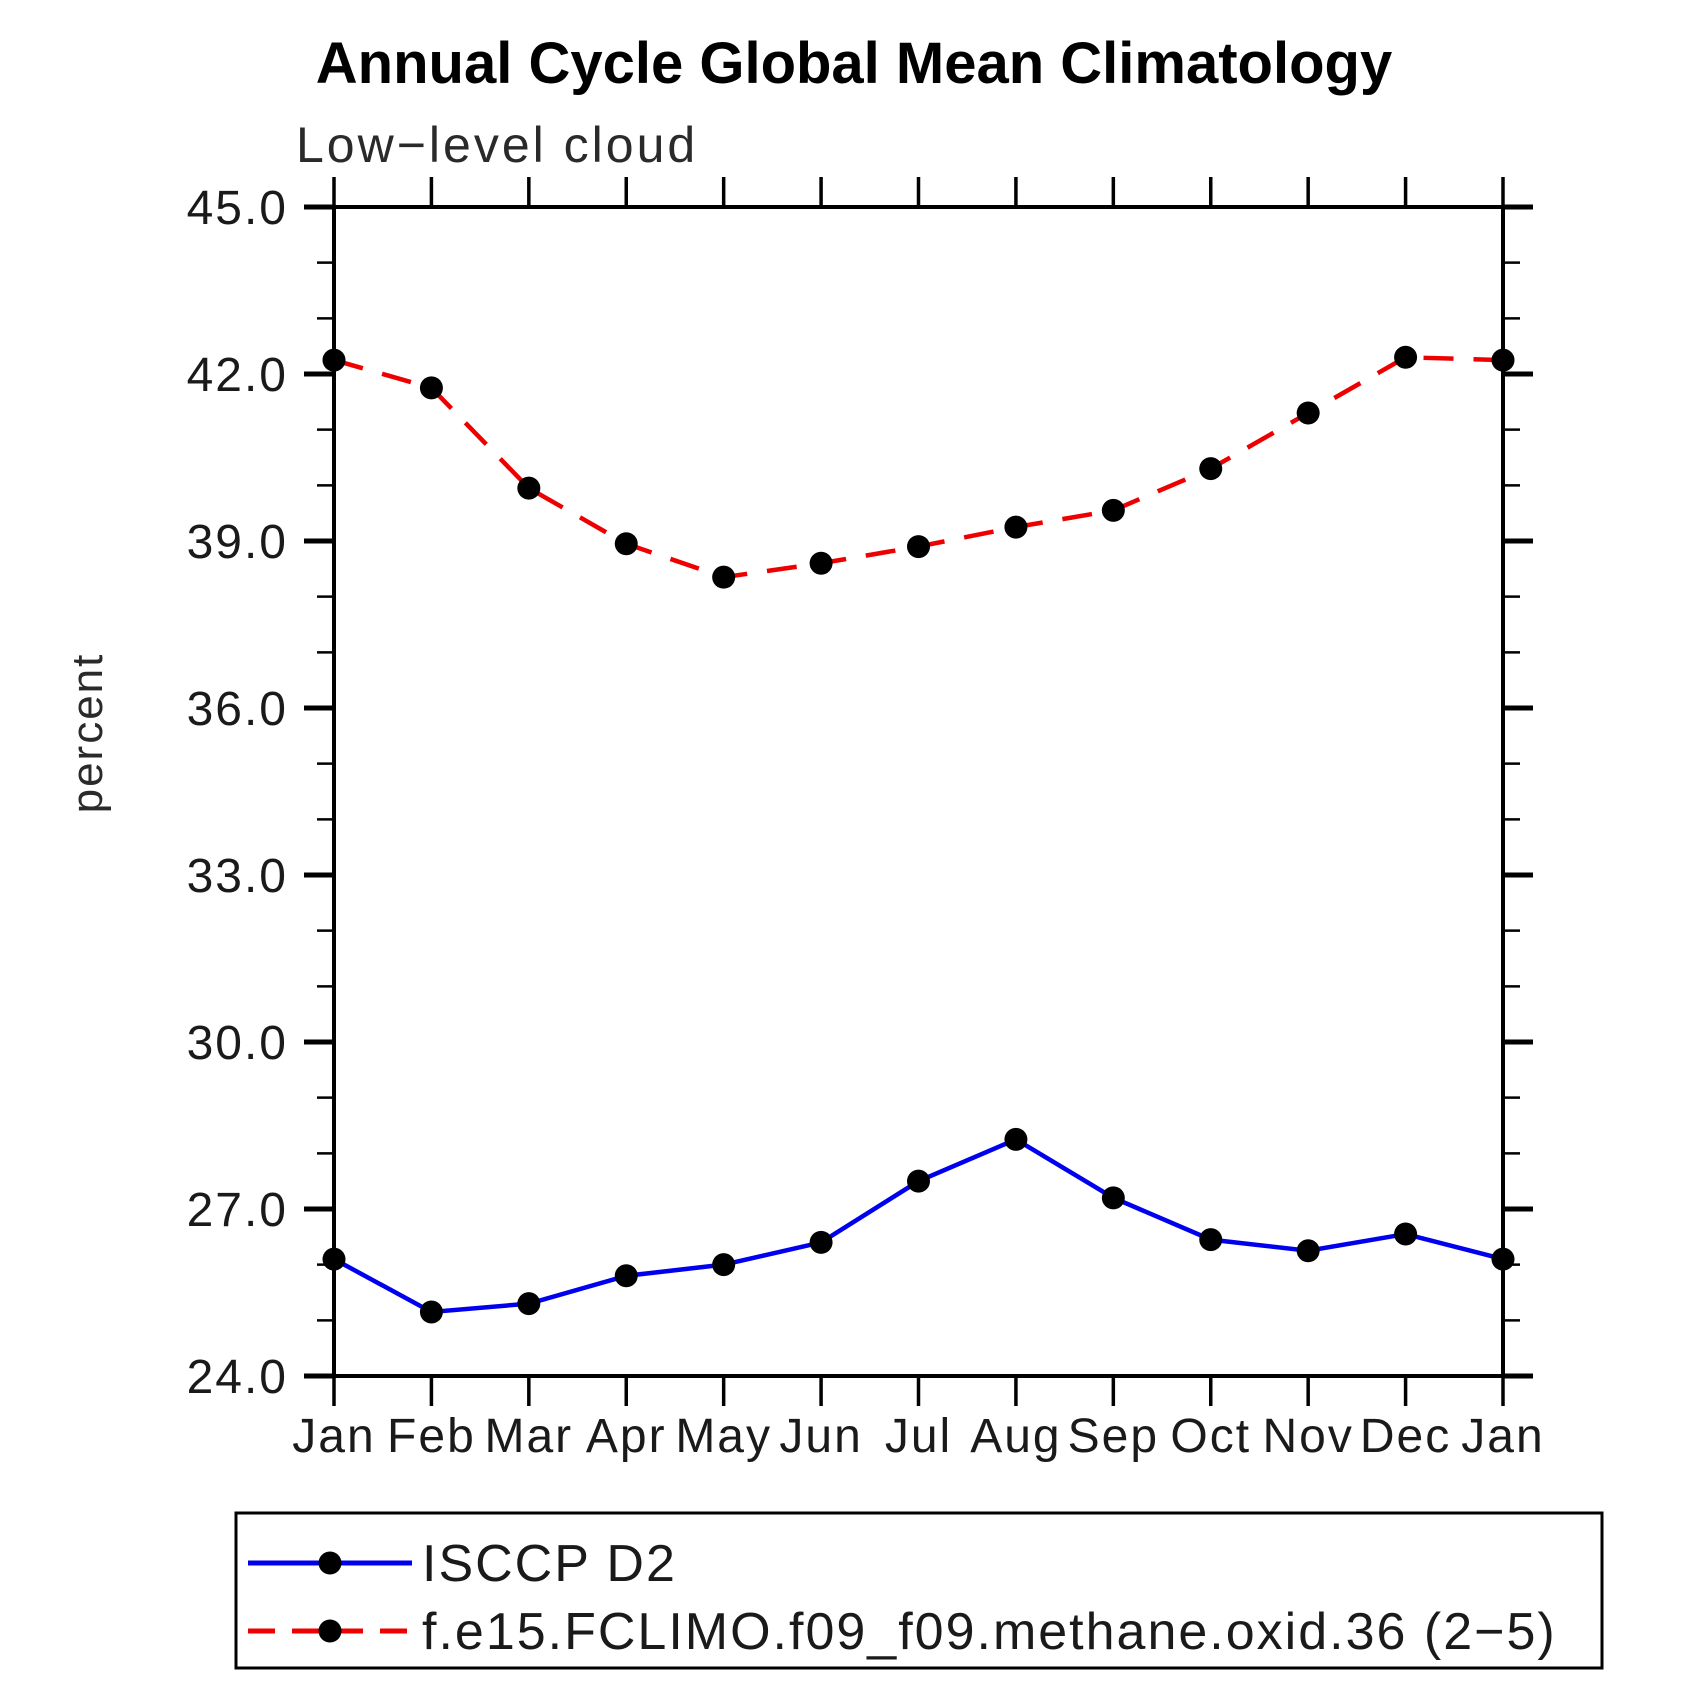  What do you see at coordinates (820, 1436) in the screenshot?
I see `x-tick-label: Jun` at bounding box center [820, 1436].